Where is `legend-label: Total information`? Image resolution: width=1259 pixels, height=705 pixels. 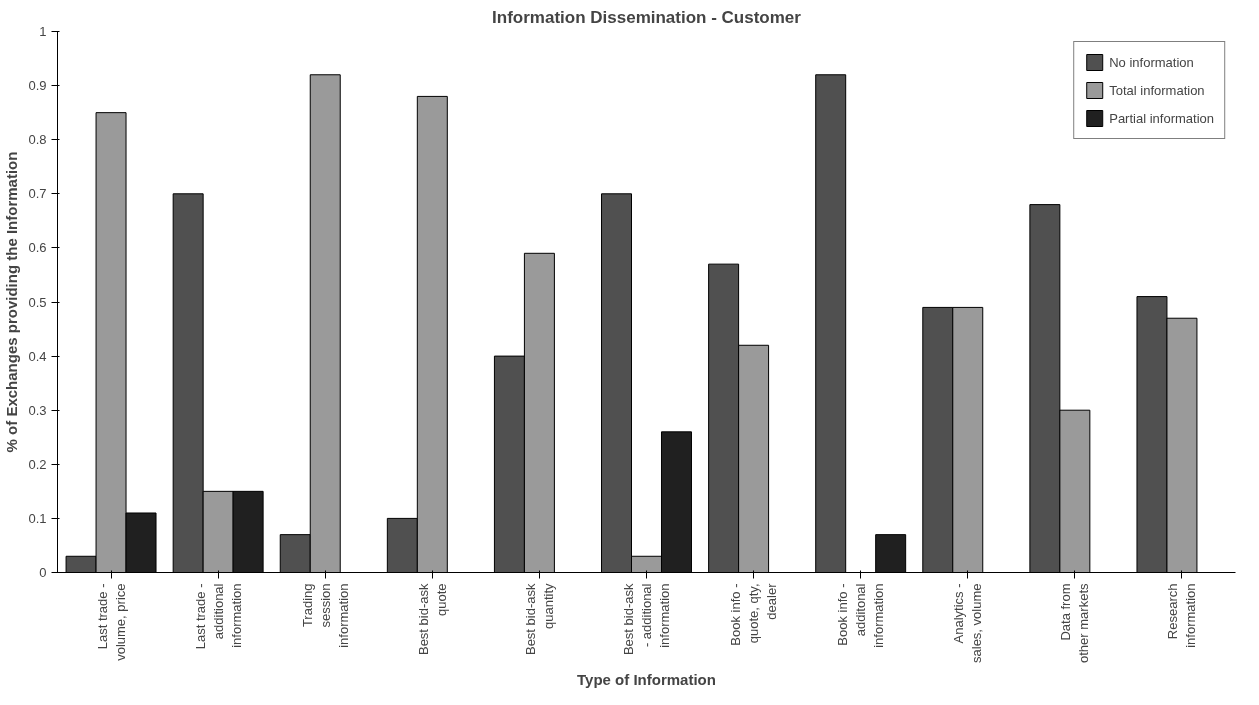
legend-label: Total information is located at coordinates (1157, 90).